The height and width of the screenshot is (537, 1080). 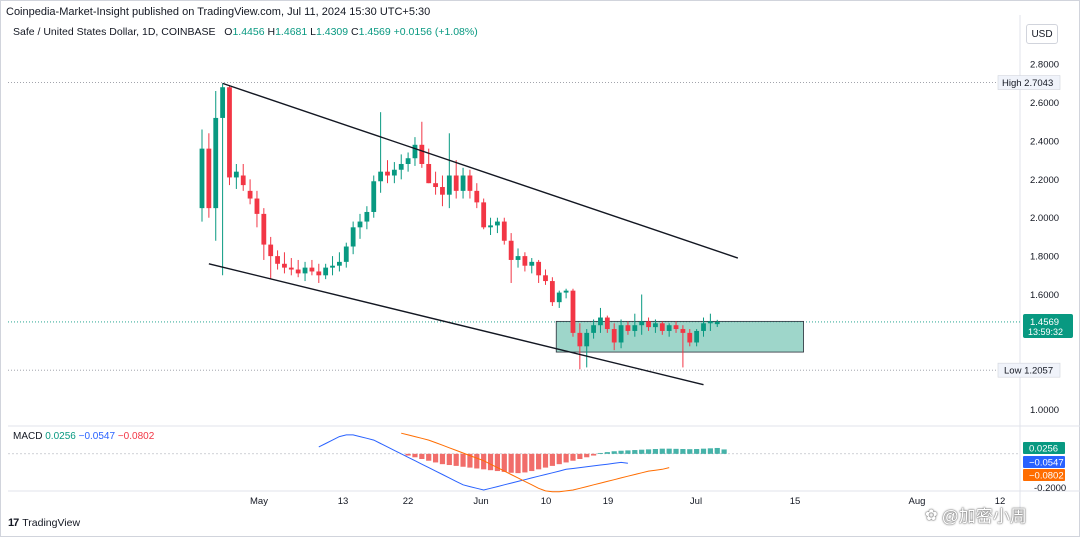 What do you see at coordinates (329, 32) in the screenshot?
I see `ohlc-low: L1.4309` at bounding box center [329, 32].